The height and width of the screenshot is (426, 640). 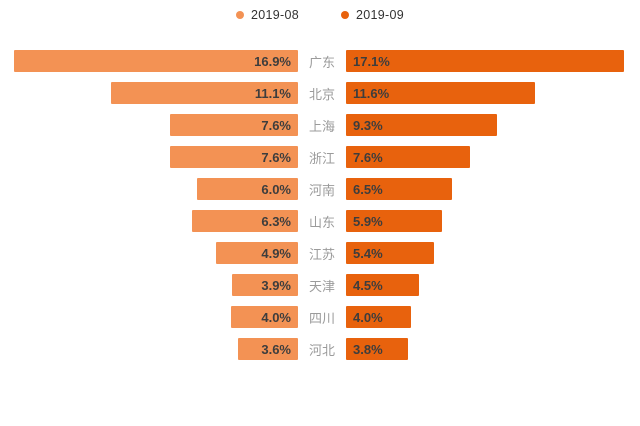 What do you see at coordinates (368, 125) in the screenshot?
I see `value-label-2019-09: 9.3%` at bounding box center [368, 125].